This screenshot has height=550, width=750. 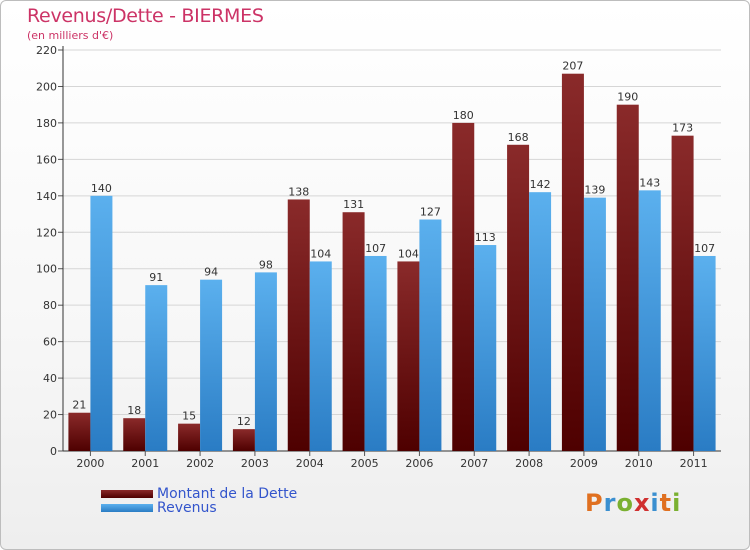 What do you see at coordinates (642, 503) in the screenshot?
I see `logo-letter: x` at bounding box center [642, 503].